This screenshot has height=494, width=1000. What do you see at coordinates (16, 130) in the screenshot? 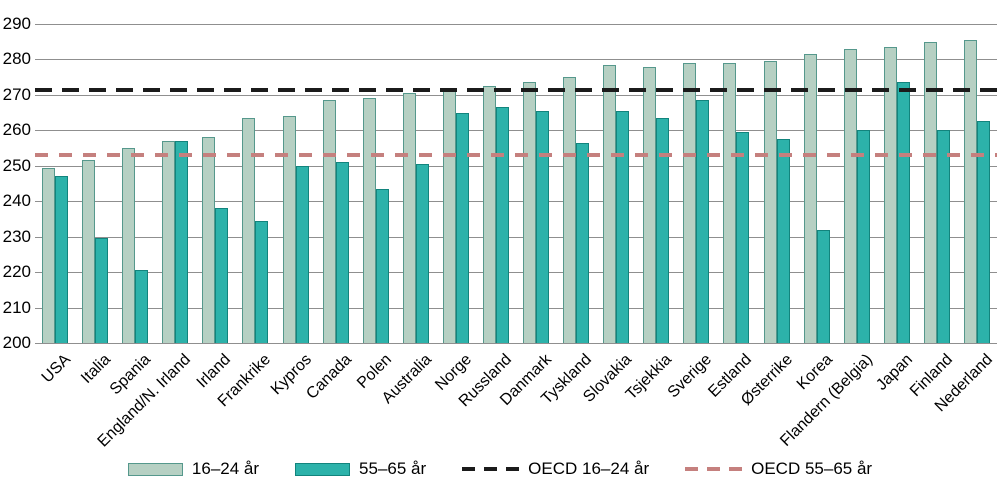
I see `y-tick-label: 260` at bounding box center [16, 130].